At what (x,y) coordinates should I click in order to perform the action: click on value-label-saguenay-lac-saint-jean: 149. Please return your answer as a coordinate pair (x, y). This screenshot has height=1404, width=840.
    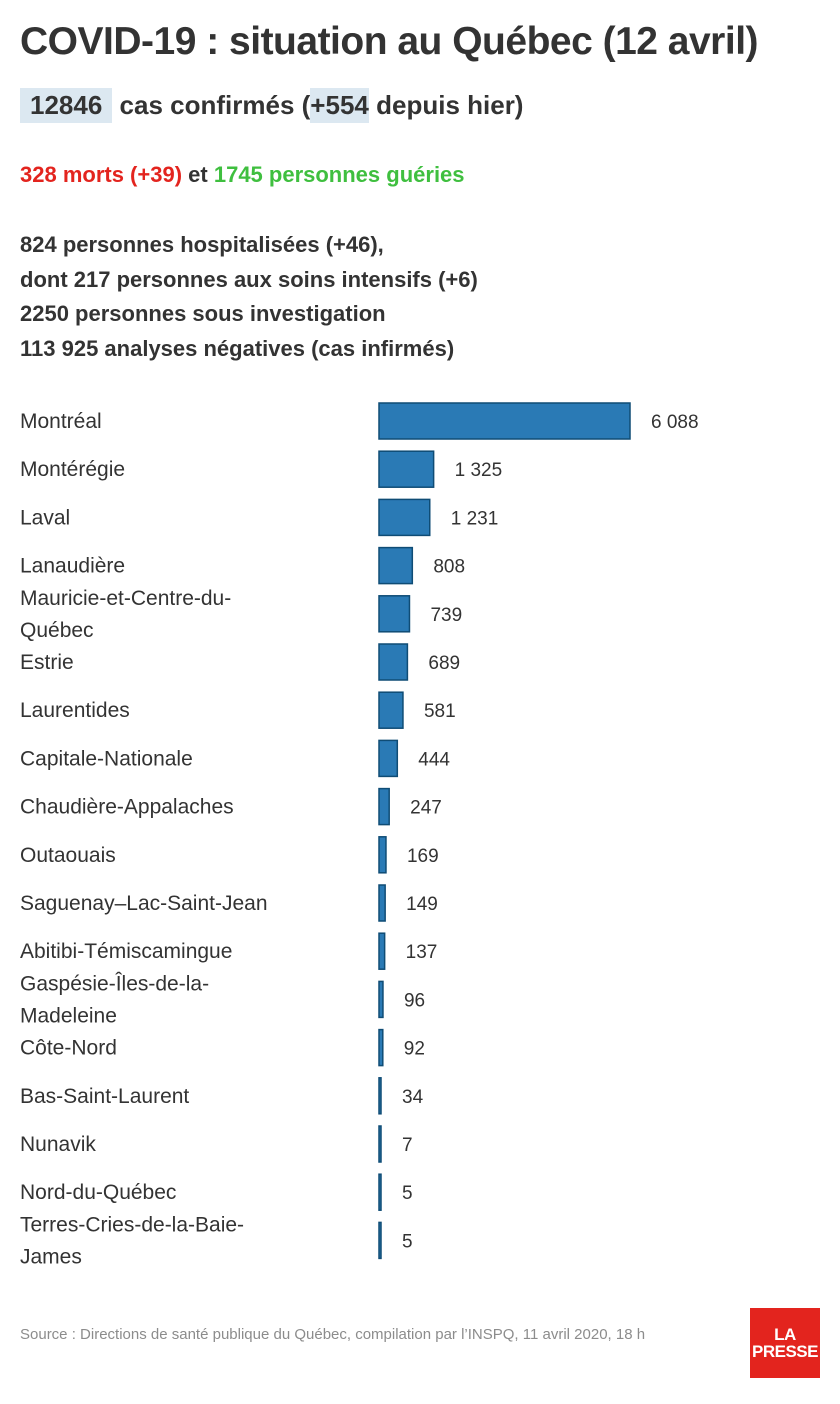
    Looking at the image, I should click on (422, 904).